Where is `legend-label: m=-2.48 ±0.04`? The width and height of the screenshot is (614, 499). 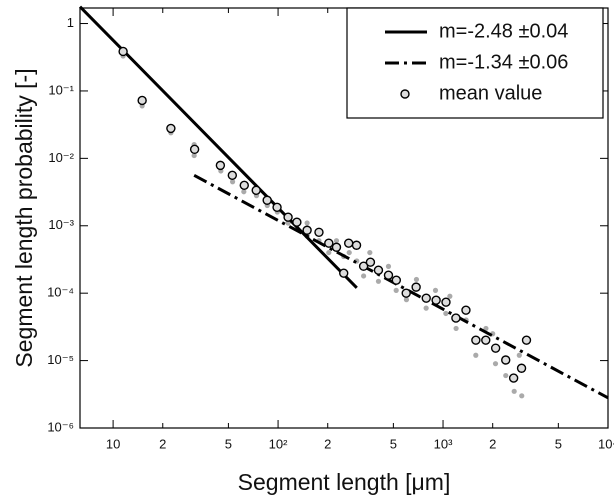 legend-label: m=-2.48 ±0.04 is located at coordinates (503, 31).